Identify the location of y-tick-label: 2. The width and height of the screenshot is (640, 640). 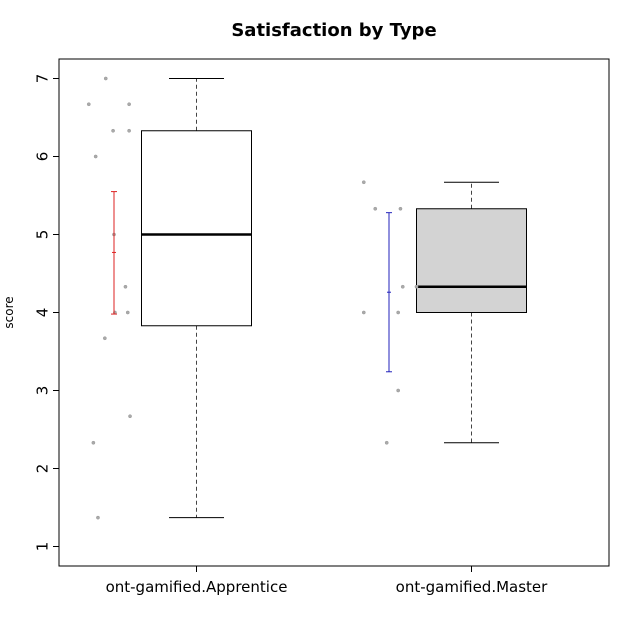
(42, 469).